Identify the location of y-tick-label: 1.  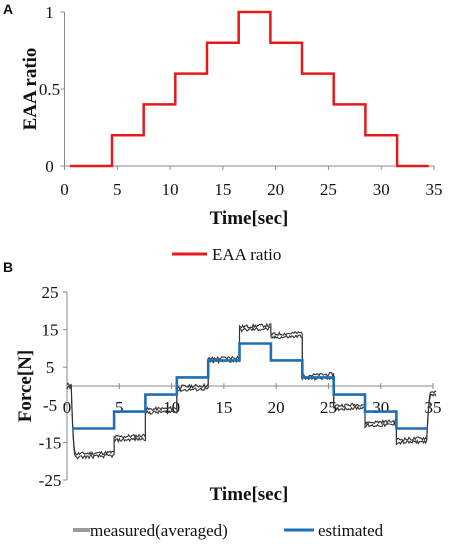
(49, 12).